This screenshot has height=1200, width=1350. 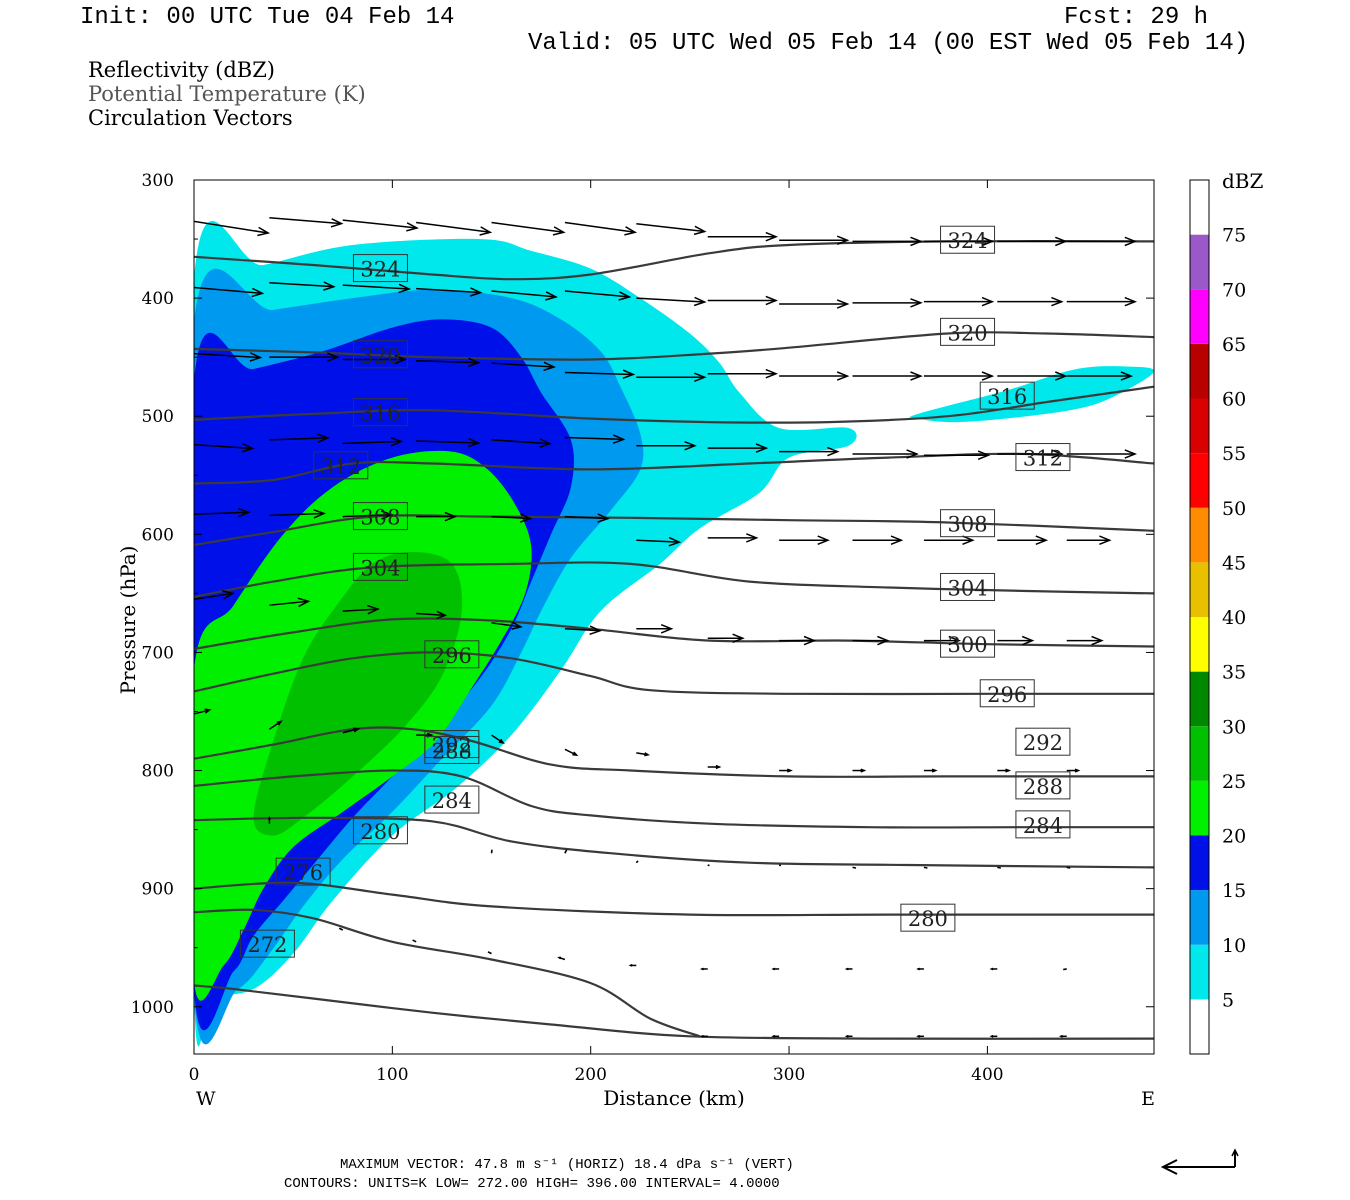 What do you see at coordinates (1007, 397) in the screenshot?
I see `svg-text: 316` at bounding box center [1007, 397].